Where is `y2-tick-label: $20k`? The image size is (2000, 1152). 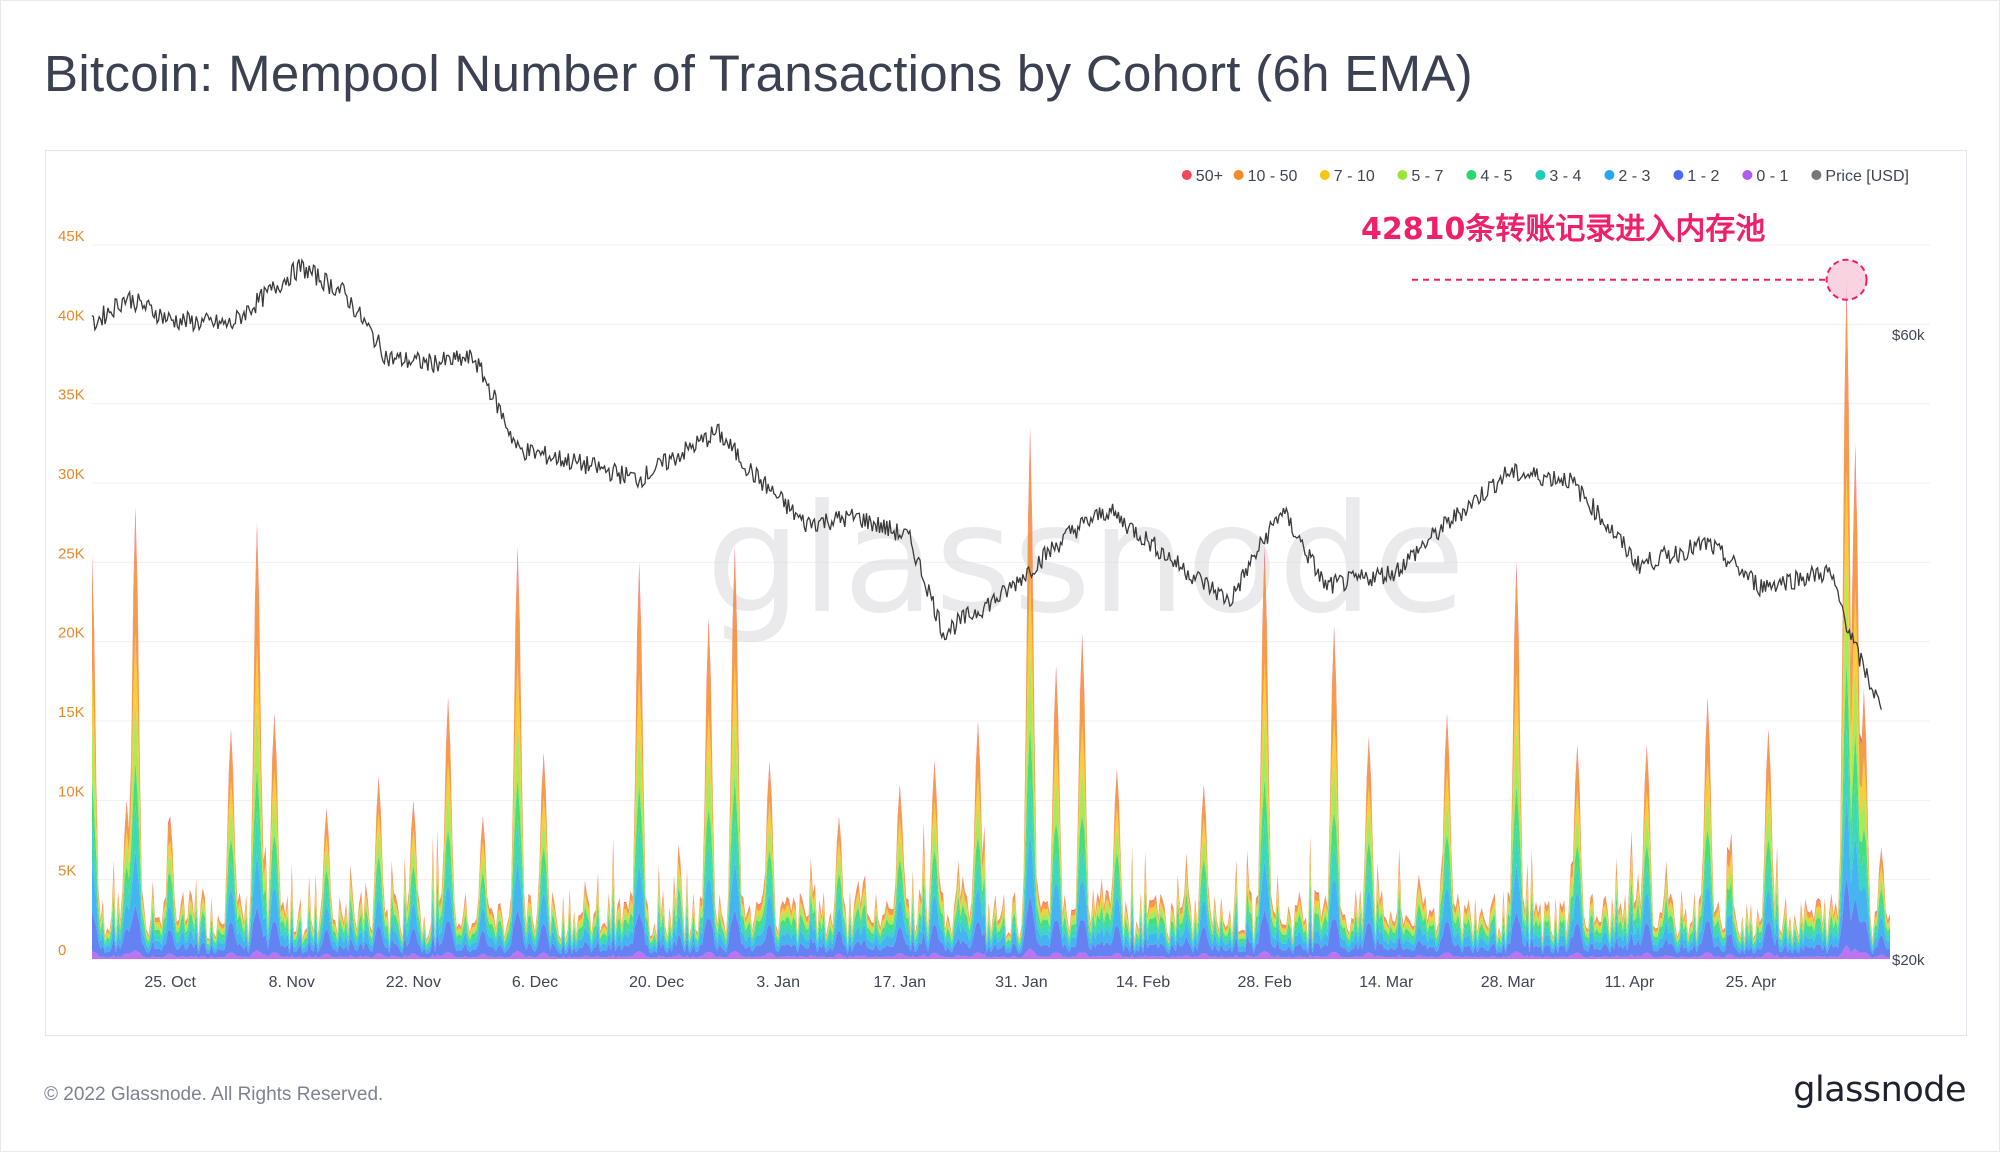 y2-tick-label: $20k is located at coordinates (1908, 960).